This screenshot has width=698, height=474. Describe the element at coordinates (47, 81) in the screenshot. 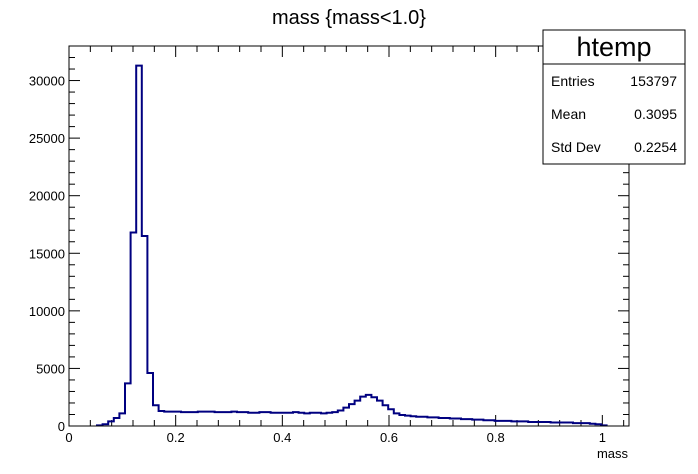

I see `y-tick-label: 30000` at that location.